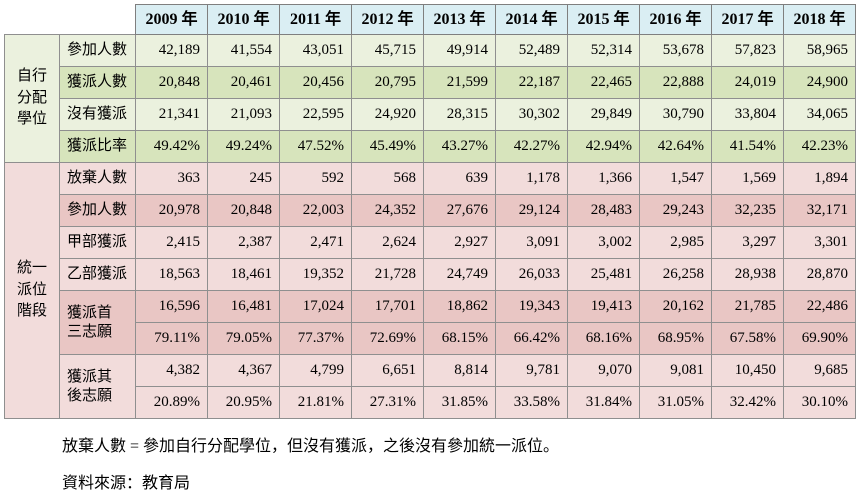 This screenshot has height=493, width=863. I want to click on data-cell: 8,814, so click(459, 370).